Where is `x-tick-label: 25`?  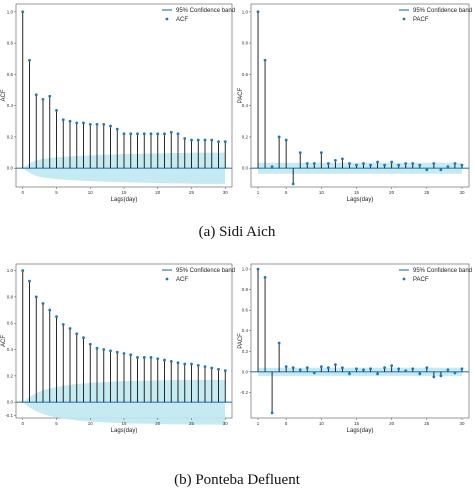
x-tick-label: 25 is located at coordinates (192, 423).